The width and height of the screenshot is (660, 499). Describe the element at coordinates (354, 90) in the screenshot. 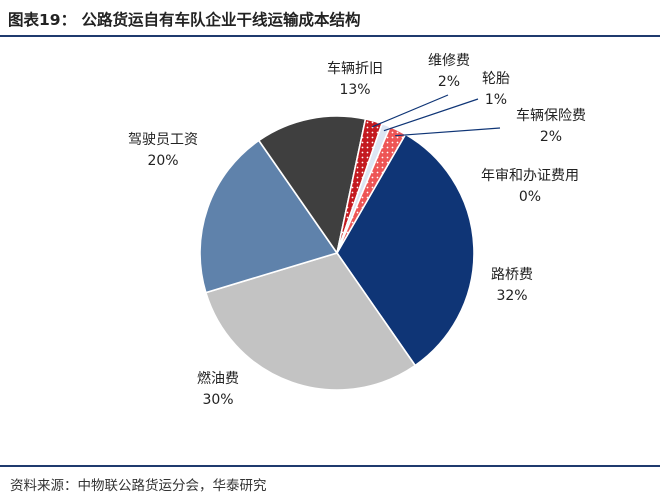

I see `slice-value-label: 13%` at that location.